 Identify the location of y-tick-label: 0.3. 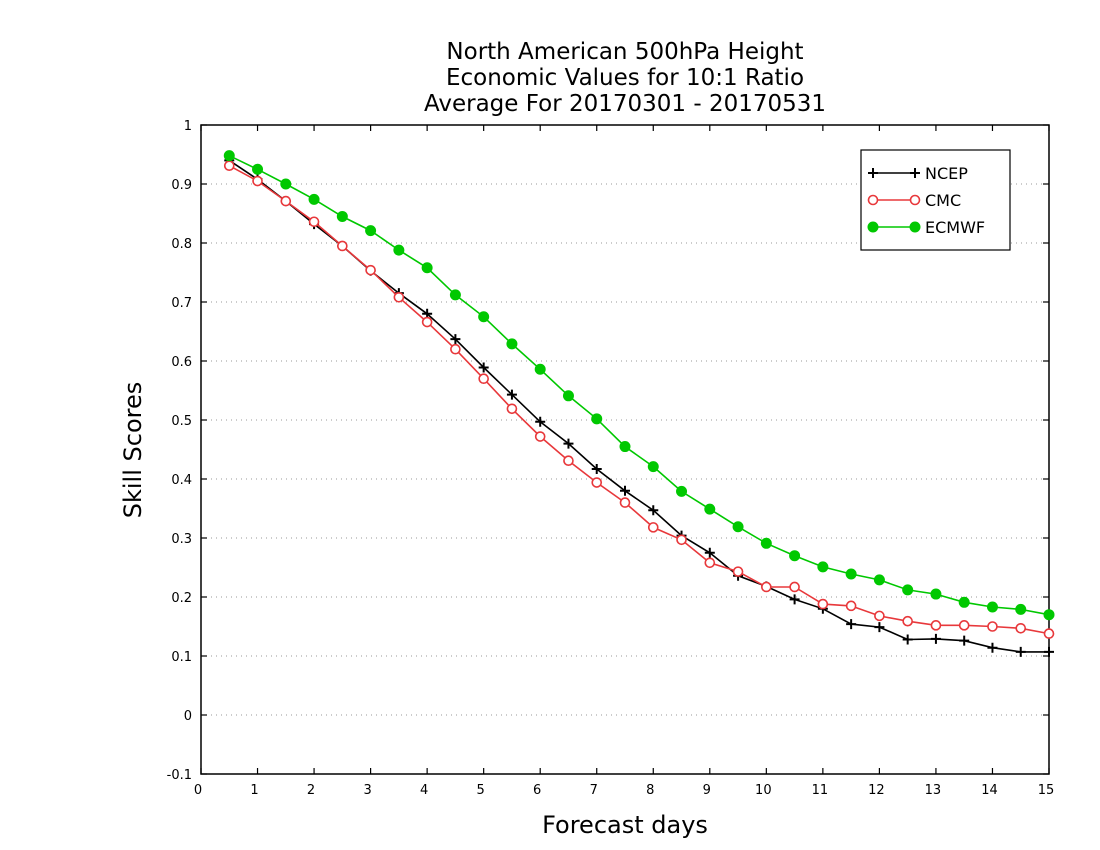
(181, 539).